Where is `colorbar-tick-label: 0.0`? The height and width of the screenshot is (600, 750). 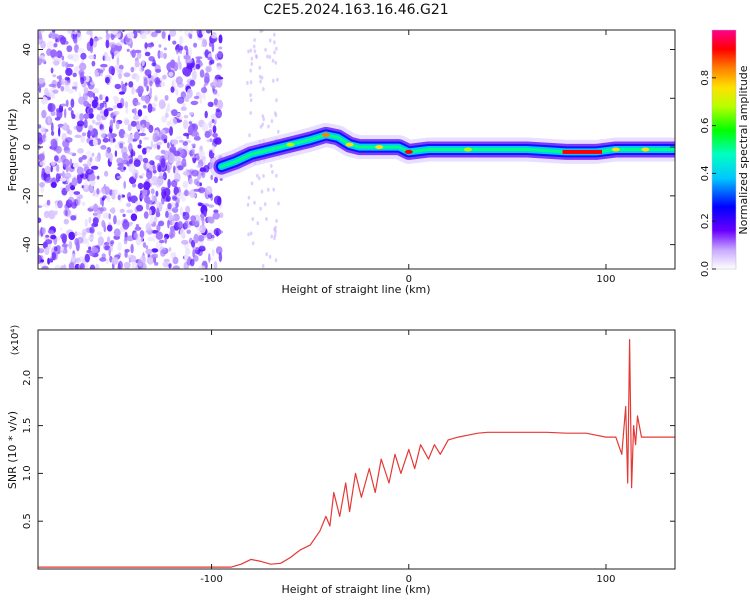 colorbar-tick-label: 0.0 is located at coordinates (705, 269).